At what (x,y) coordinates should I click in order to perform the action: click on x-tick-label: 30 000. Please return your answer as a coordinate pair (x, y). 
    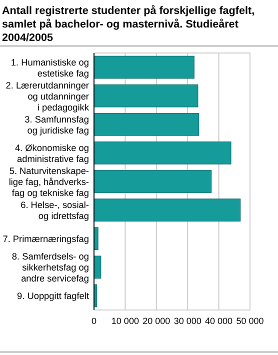
    Looking at the image, I should click on (188, 321).